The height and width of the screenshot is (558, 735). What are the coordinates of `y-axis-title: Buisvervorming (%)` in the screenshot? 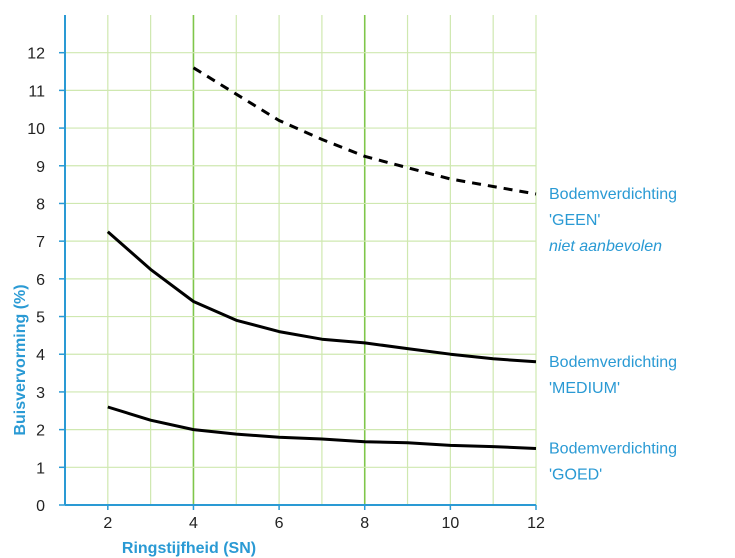 It's located at (20, 359).